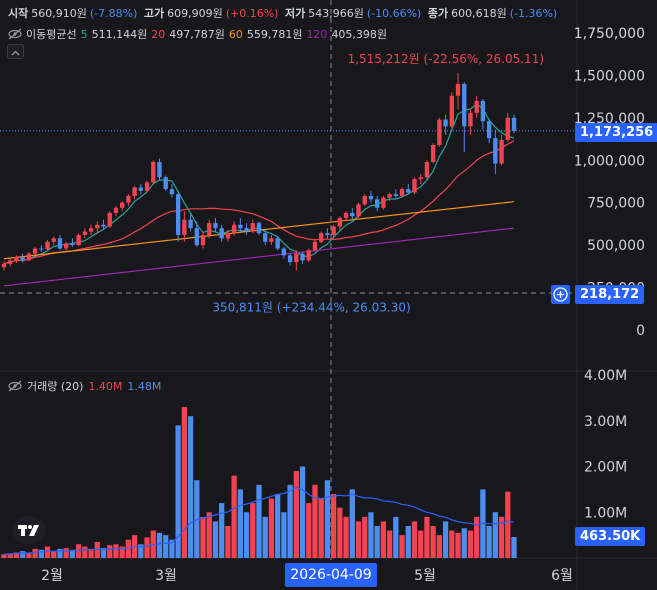  Describe the element at coordinates (52, 576) in the screenshot. I see `x-tick-label: 2월` at that location.